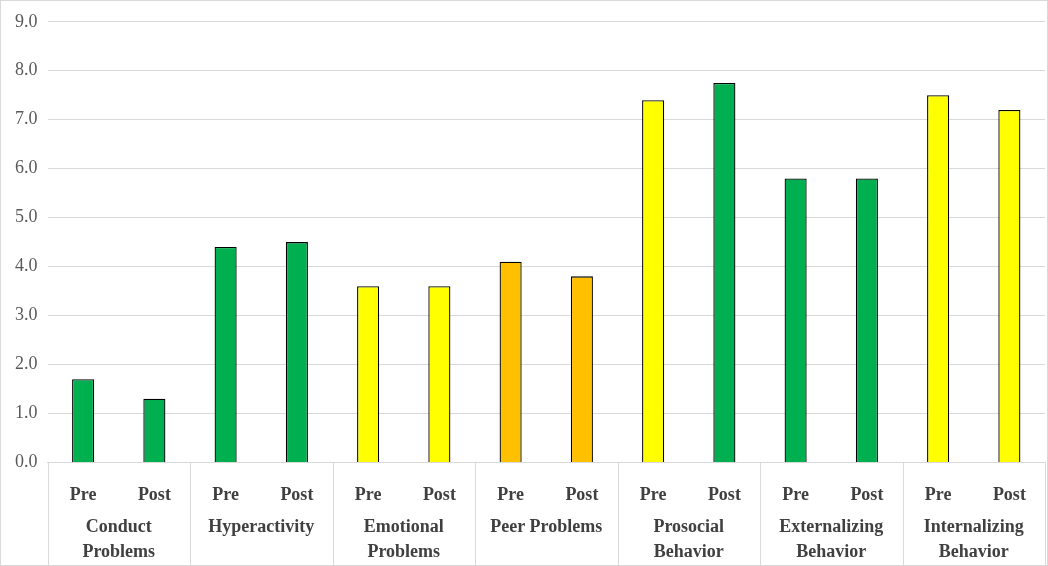 The width and height of the screenshot is (1048, 566). Describe the element at coordinates (26, 69) in the screenshot. I see `y-tick-label: 8.0` at that location.